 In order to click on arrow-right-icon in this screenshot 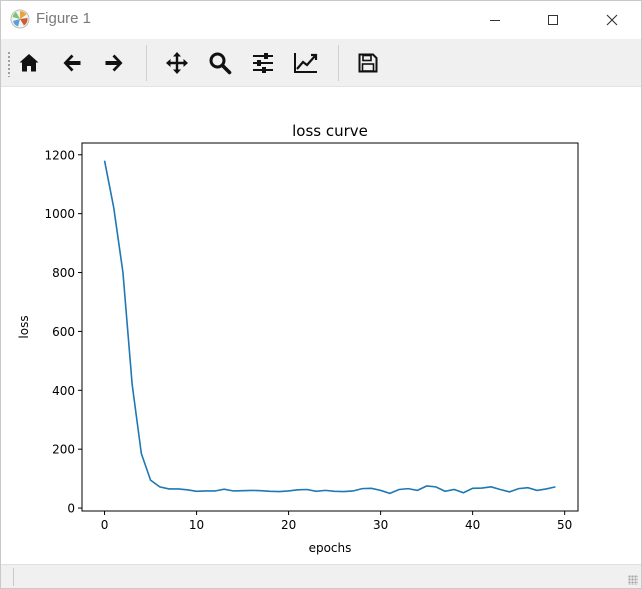, I will do `click(114, 63)`.